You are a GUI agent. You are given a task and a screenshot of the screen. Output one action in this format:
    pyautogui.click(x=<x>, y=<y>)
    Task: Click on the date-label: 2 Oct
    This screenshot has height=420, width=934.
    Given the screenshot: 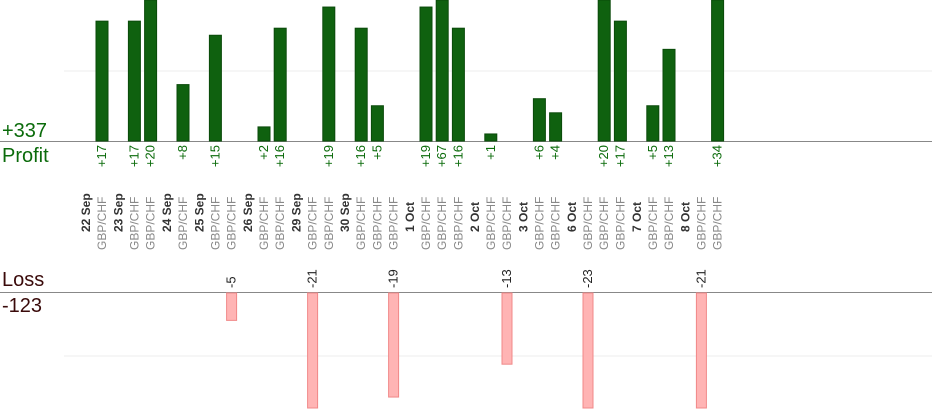 What is the action you would take?
    pyautogui.click(x=475, y=217)
    